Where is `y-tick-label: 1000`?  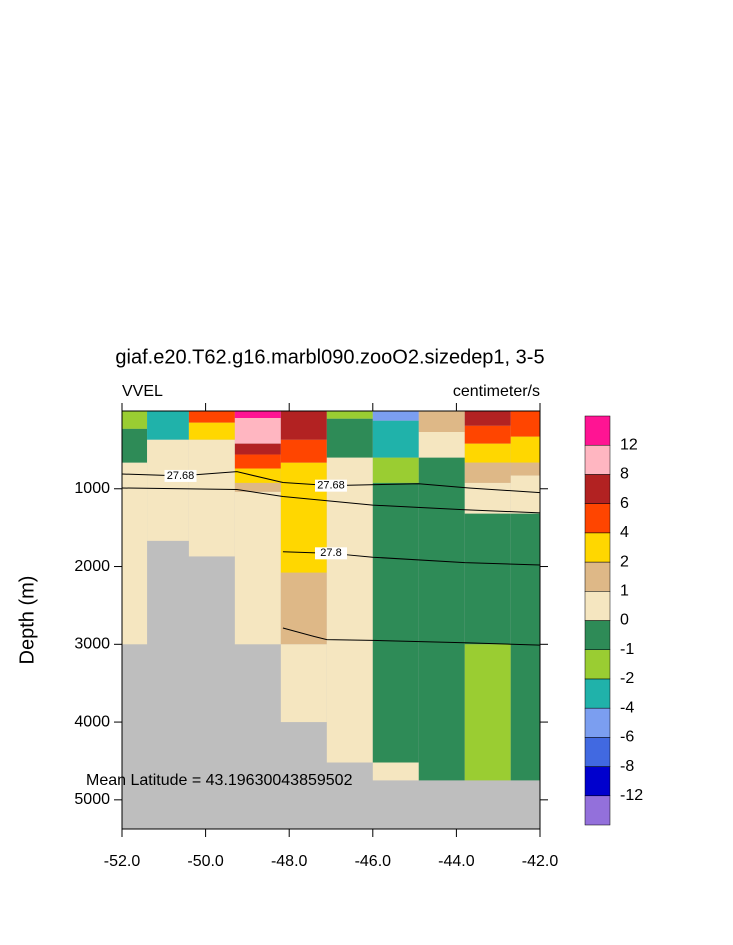
y-tick-label: 1000 is located at coordinates (92, 488).